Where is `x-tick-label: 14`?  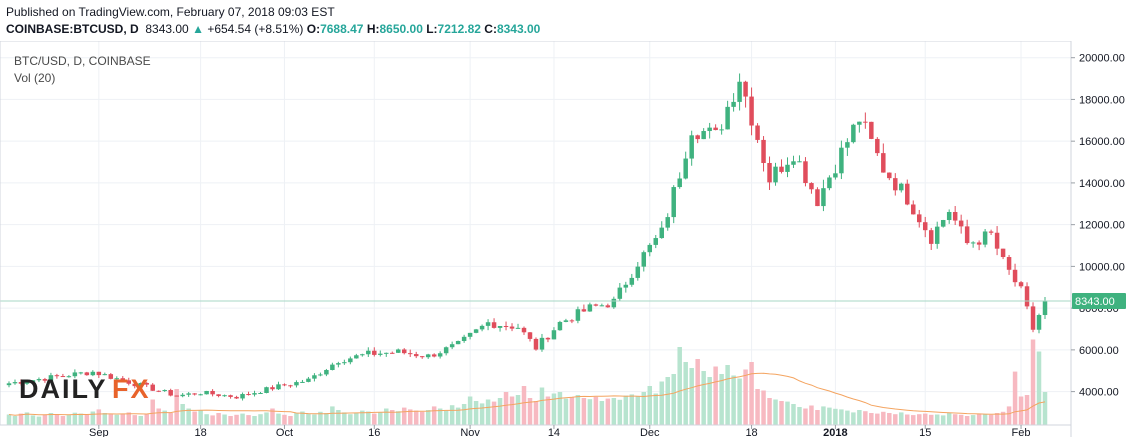 x-tick-label: 14 is located at coordinates (554, 432).